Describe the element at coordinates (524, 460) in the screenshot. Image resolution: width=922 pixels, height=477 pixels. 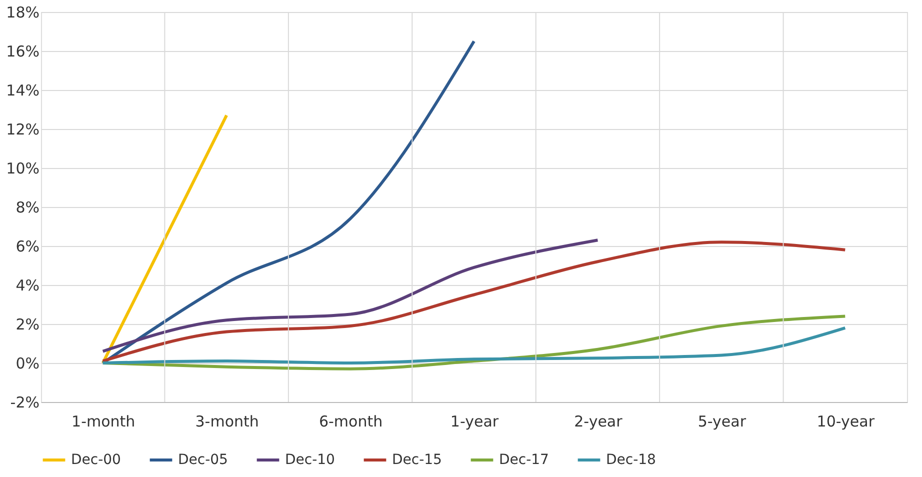
I see `legend-label: Dec-17` at that location.